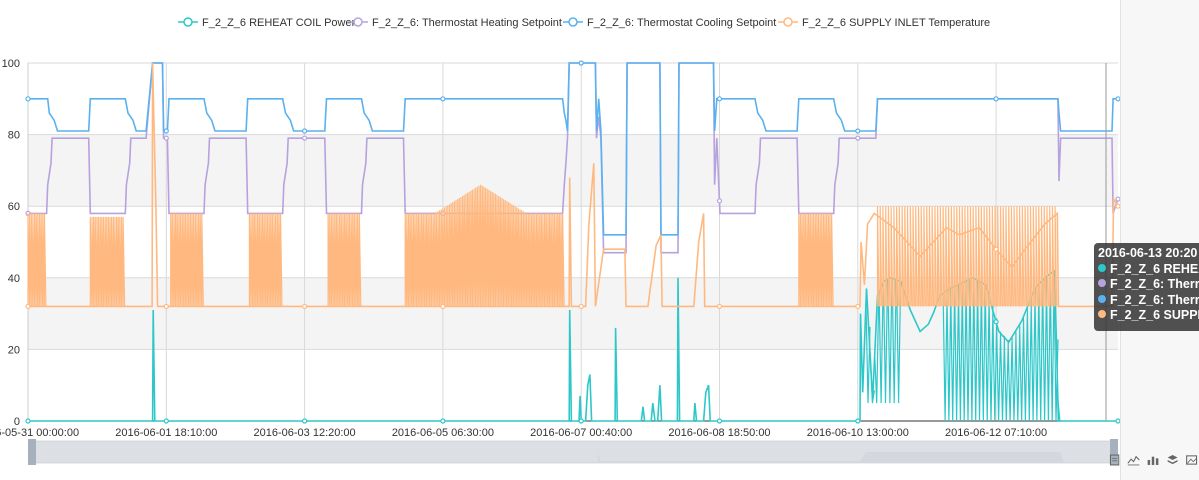 The width and height of the screenshot is (1199, 480). Describe the element at coordinates (1148, 253) in the screenshot. I see `tooltip-title: 2016-06-13 20:20` at that location.